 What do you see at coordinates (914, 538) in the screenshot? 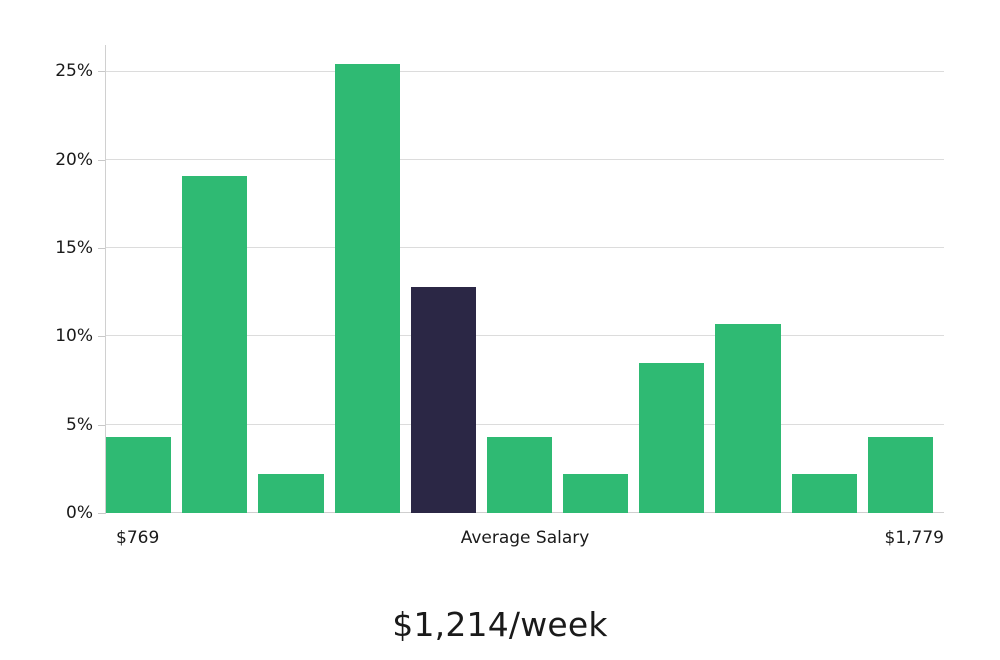
I see `x-axis-max-label: $1,779` at bounding box center [914, 538].